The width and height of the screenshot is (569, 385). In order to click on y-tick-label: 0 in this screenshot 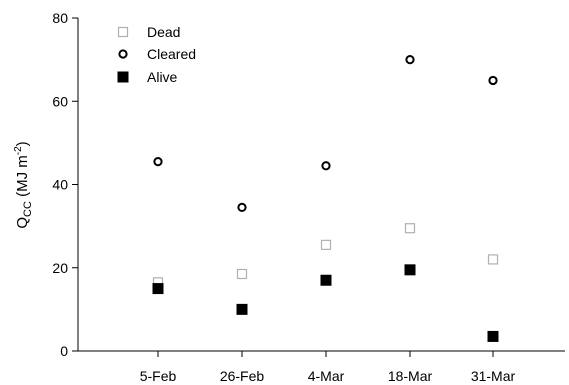, I will do `click(64, 351)`.